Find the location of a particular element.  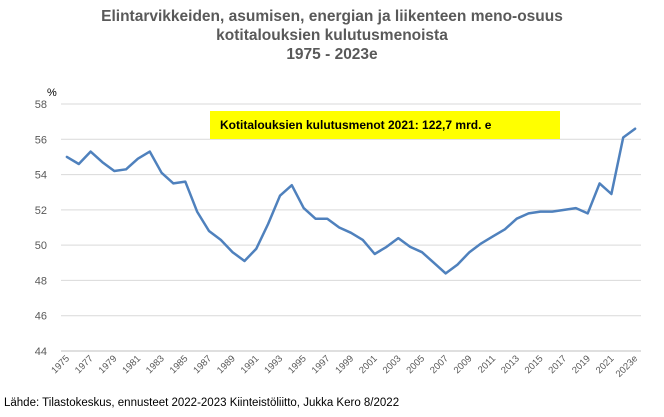

x-tick-label: 1999 is located at coordinates (344, 364).